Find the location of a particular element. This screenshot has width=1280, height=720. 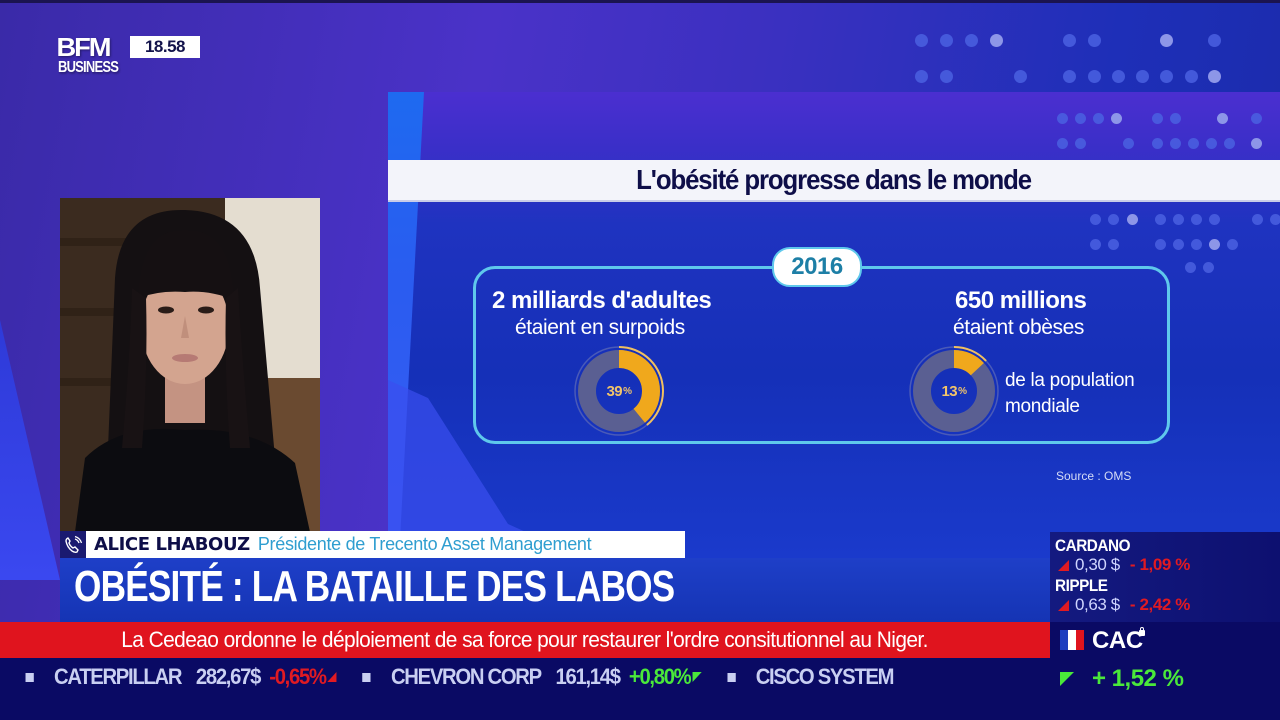

stat-overweight-headline: 2 milliards d'adultes is located at coordinates (602, 300).